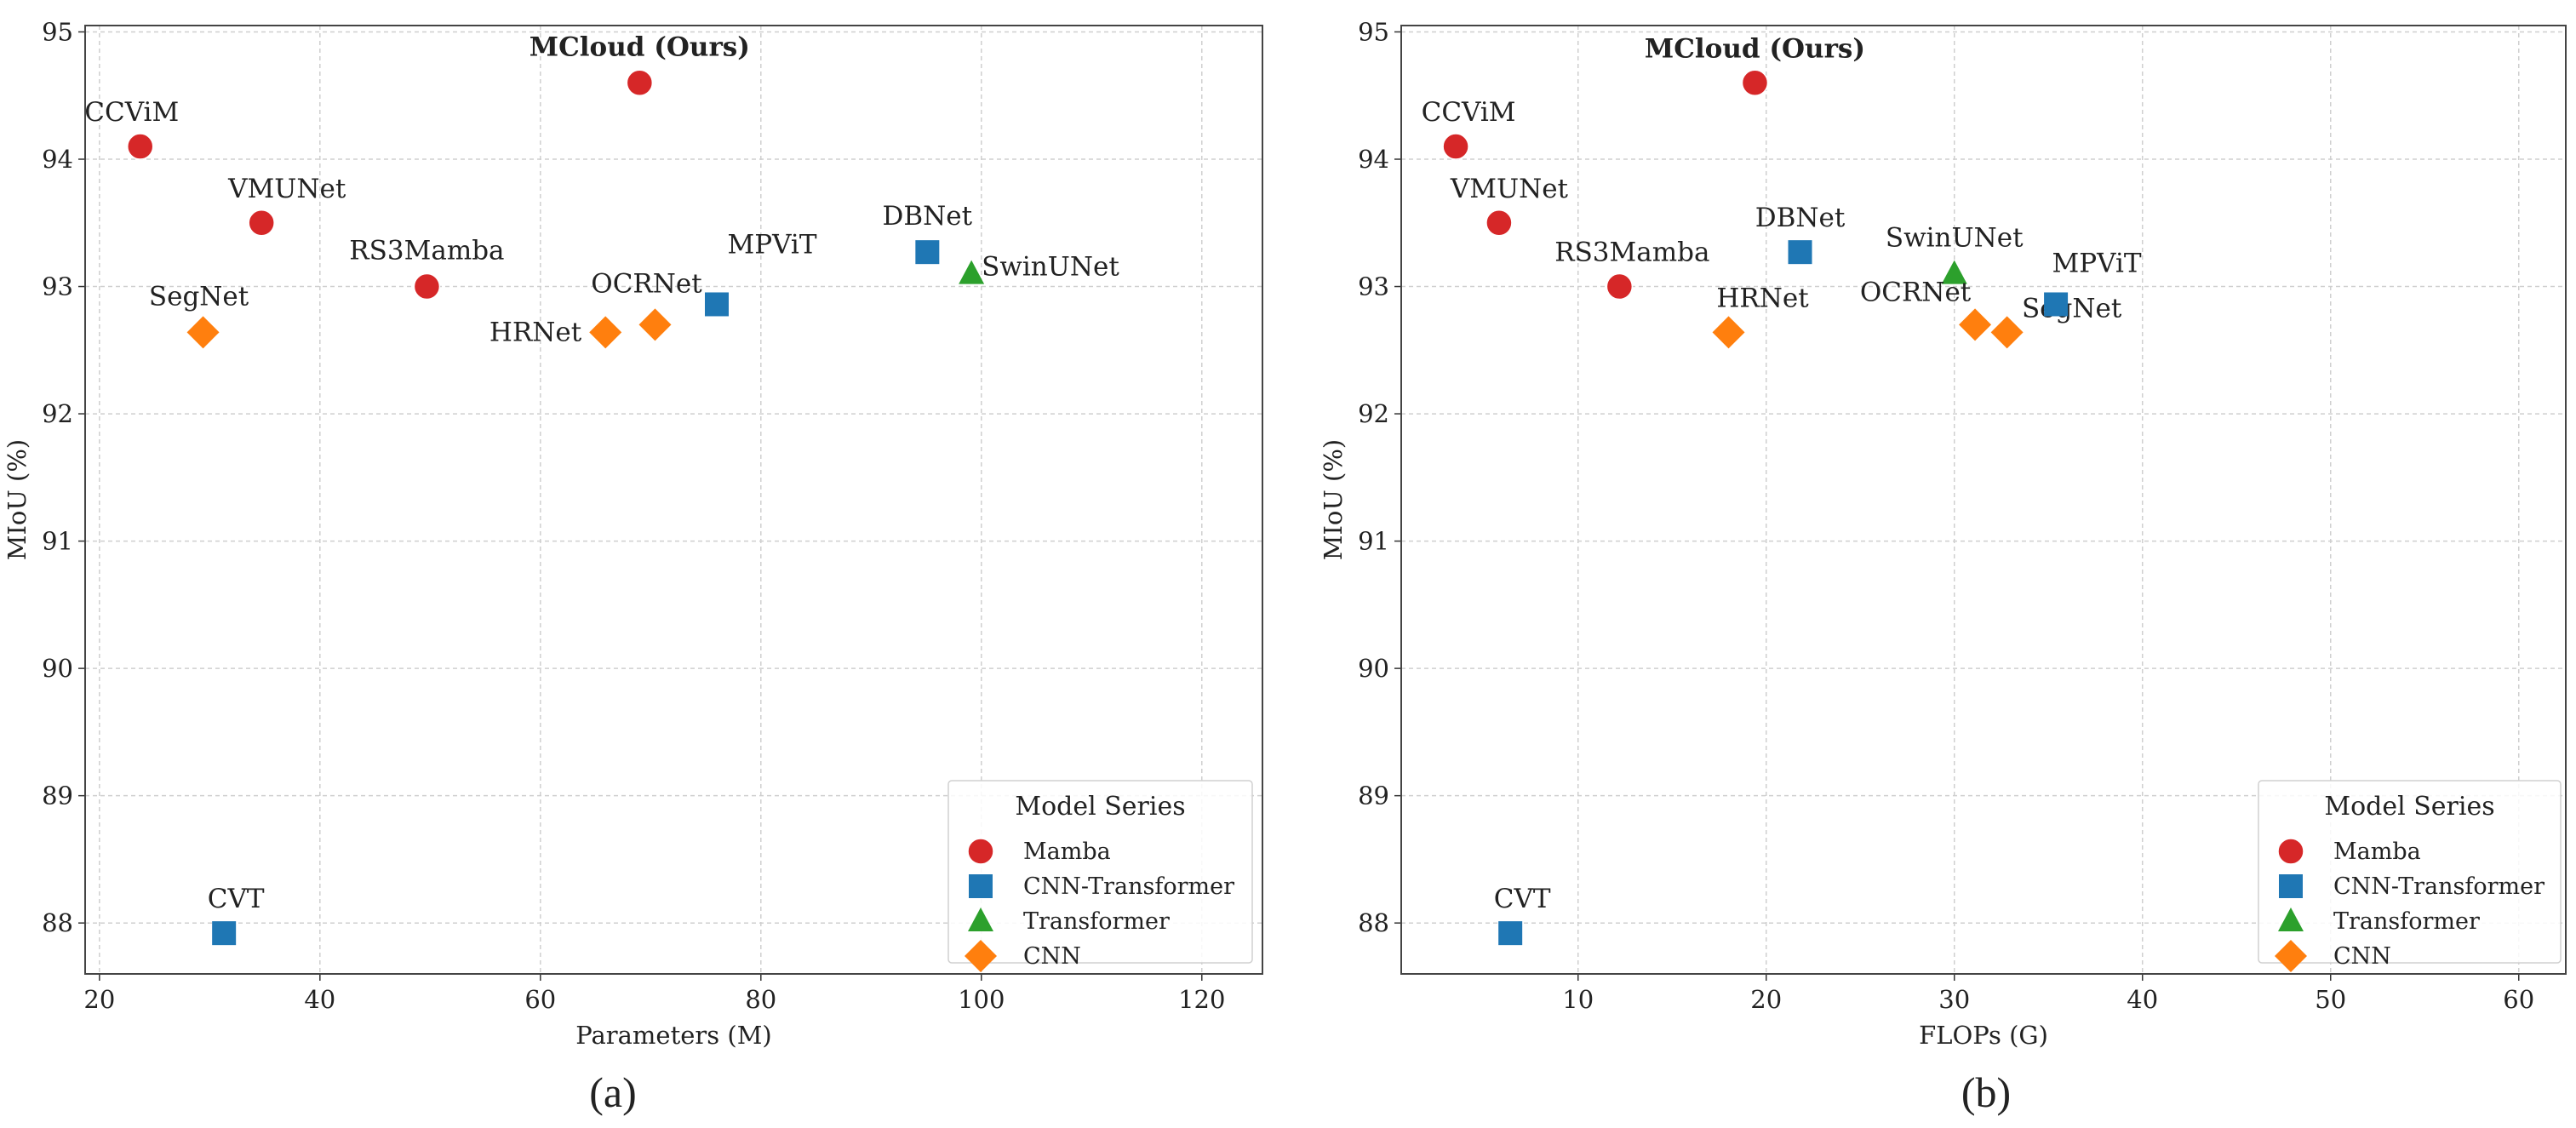 This screenshot has width=2576, height=1128. Describe the element at coordinates (1986, 1092) in the screenshot. I see `panel-caption: (b)` at that location.